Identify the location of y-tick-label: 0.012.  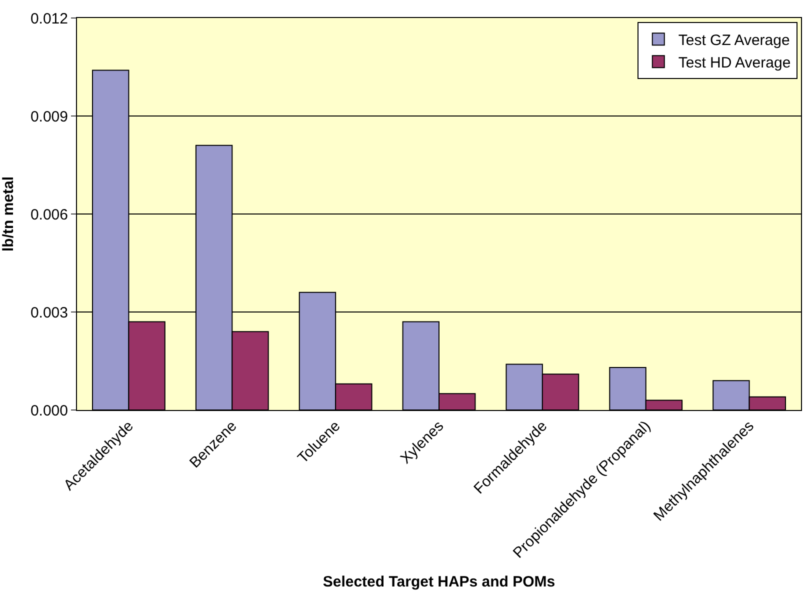
(49, 19).